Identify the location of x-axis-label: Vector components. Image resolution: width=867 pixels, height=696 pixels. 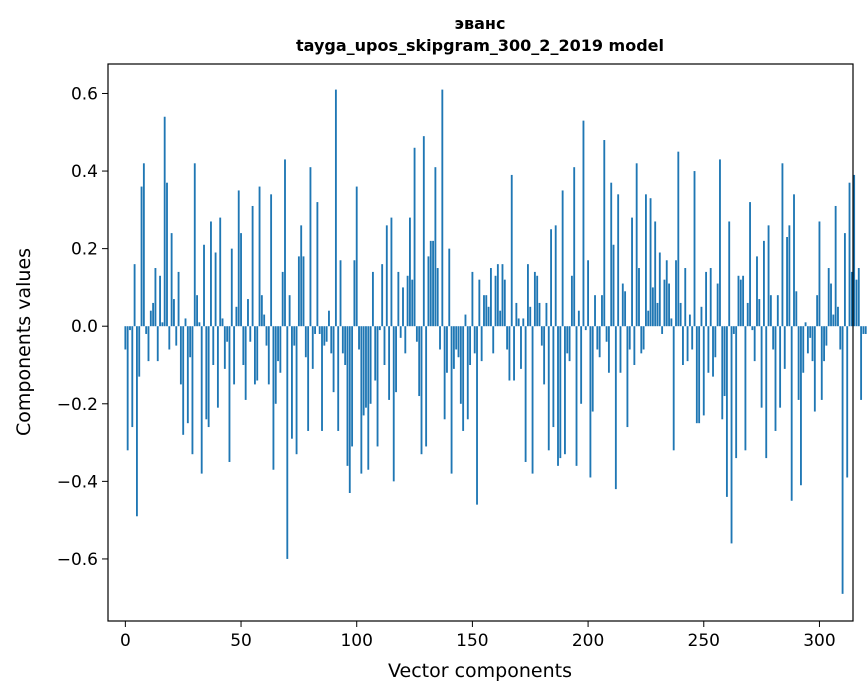
(480, 671).